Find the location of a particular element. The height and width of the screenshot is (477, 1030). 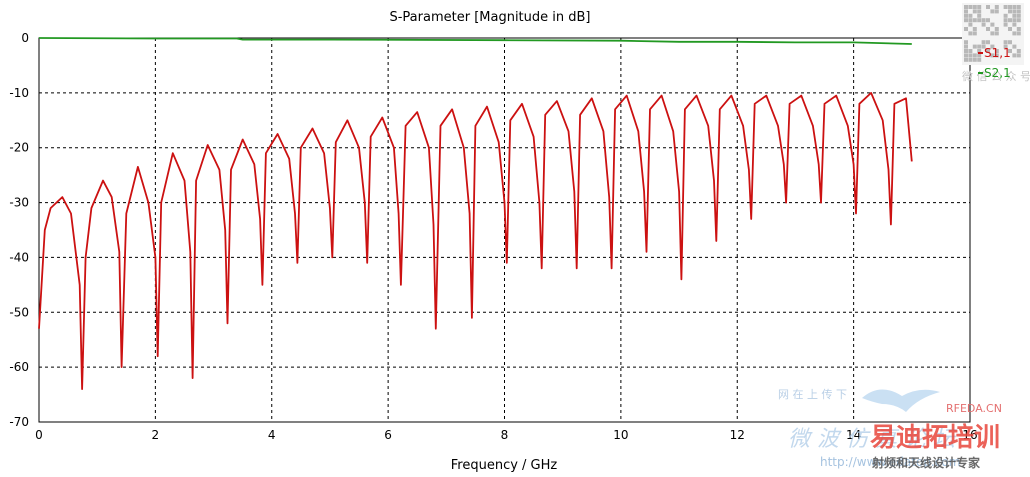

qr-code-icon is located at coordinates (993, 34).